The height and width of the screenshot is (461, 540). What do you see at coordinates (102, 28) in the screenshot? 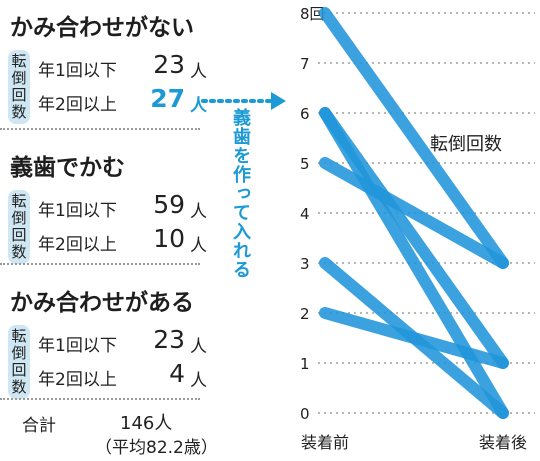
I see `group-title: かみ合わせがない` at bounding box center [102, 28].